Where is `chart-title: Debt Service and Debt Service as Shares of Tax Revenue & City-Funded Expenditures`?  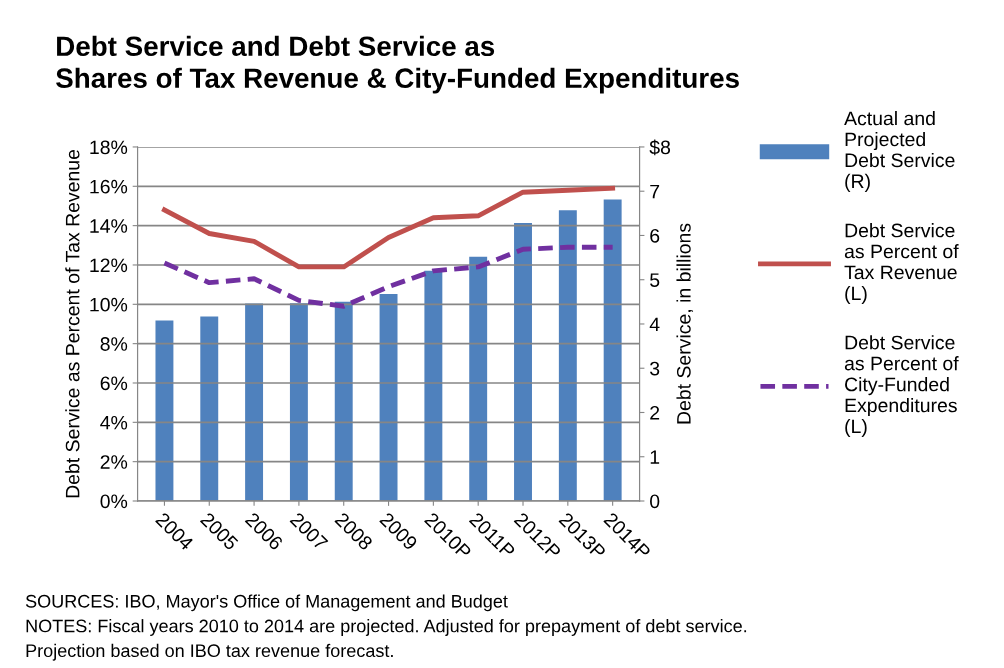
chart-title: Debt Service and Debt Service as Shares of Tax Revenue & City-Funded Expenditures is located at coordinates (397, 64).